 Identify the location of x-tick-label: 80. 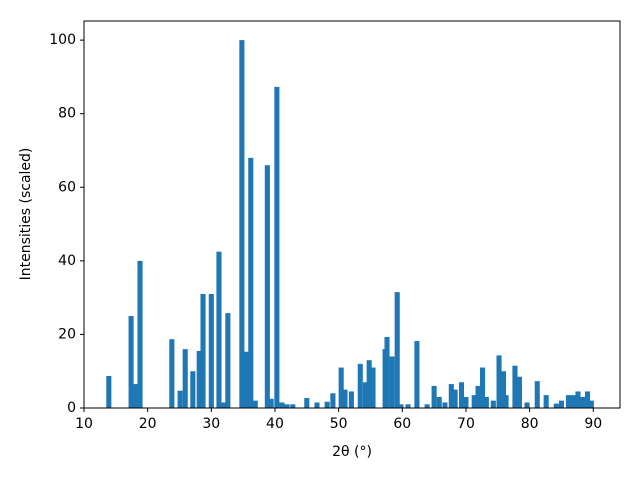
(530, 424).